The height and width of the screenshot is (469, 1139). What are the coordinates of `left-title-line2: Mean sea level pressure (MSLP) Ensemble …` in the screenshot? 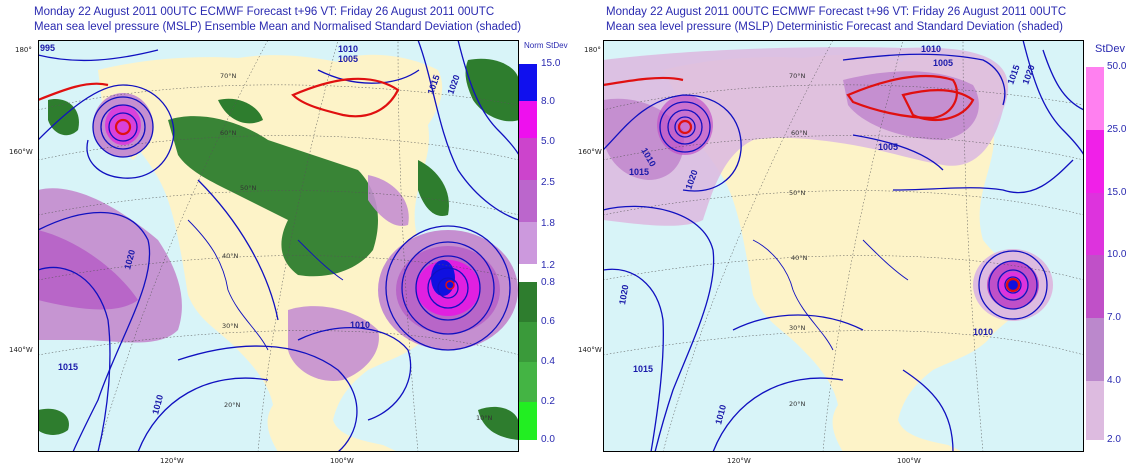 It's located at (278, 27).